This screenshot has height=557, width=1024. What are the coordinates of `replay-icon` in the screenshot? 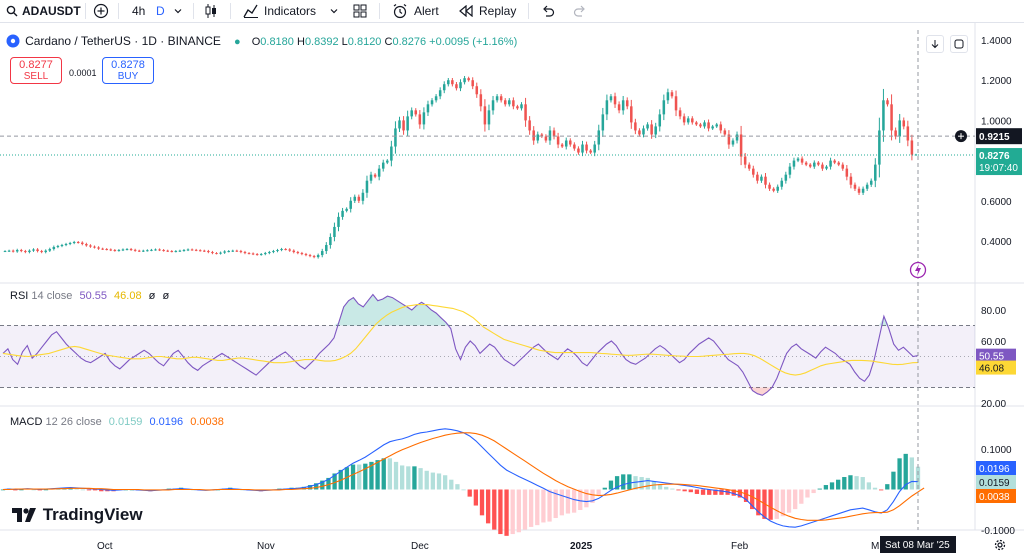 It's located at (466, 11).